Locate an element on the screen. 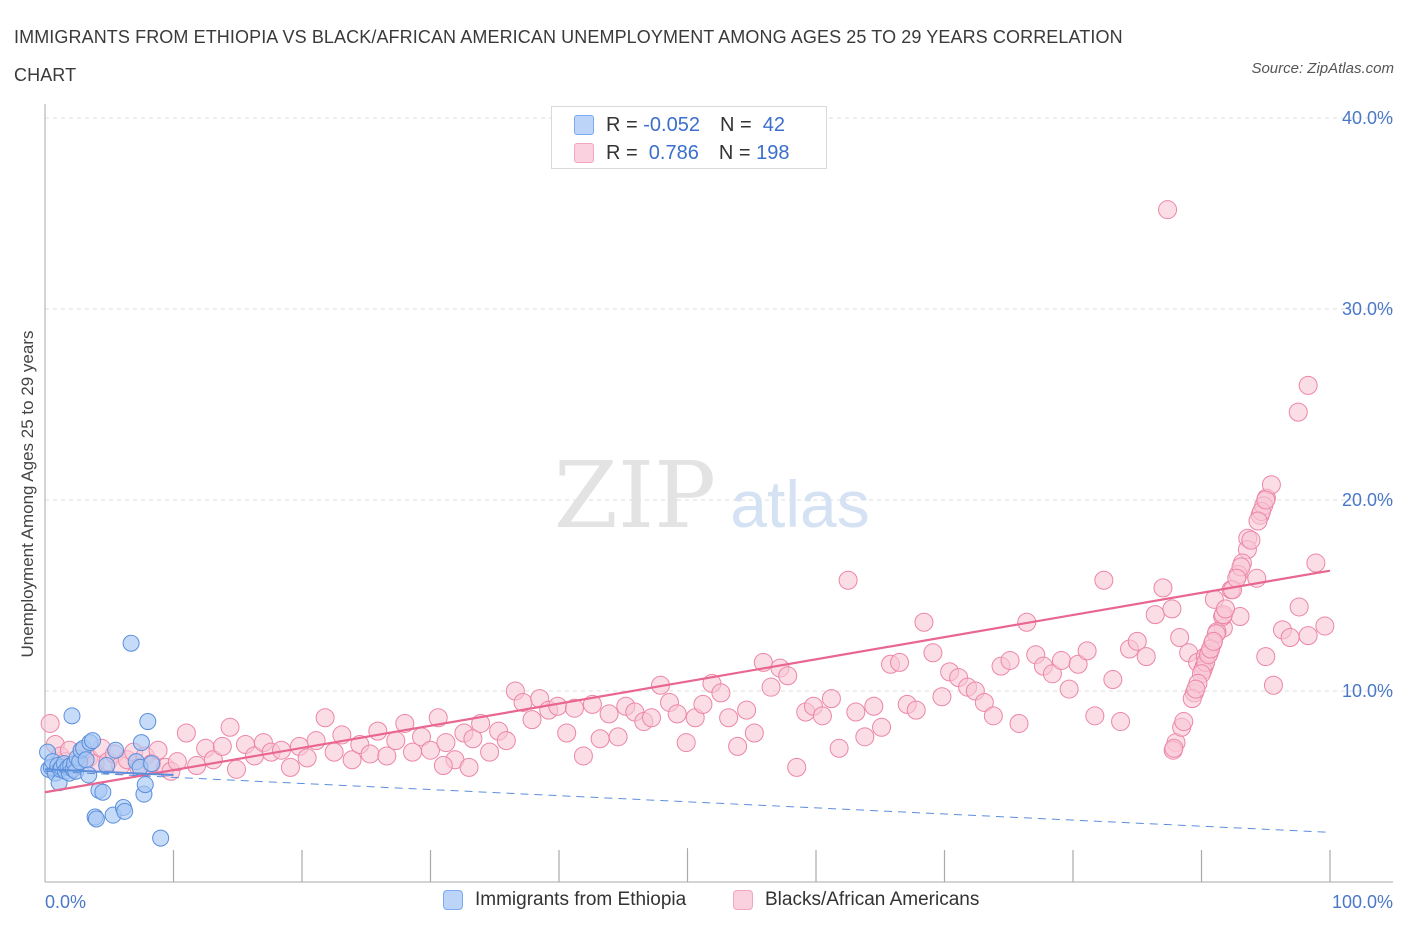 This screenshot has width=1406, height=930. trendline-ethiopia-solid is located at coordinates (109, 772).